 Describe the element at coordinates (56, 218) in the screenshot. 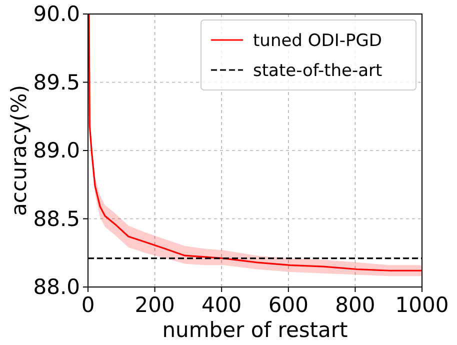

I see `y-tick-label: 88.5` at that location.